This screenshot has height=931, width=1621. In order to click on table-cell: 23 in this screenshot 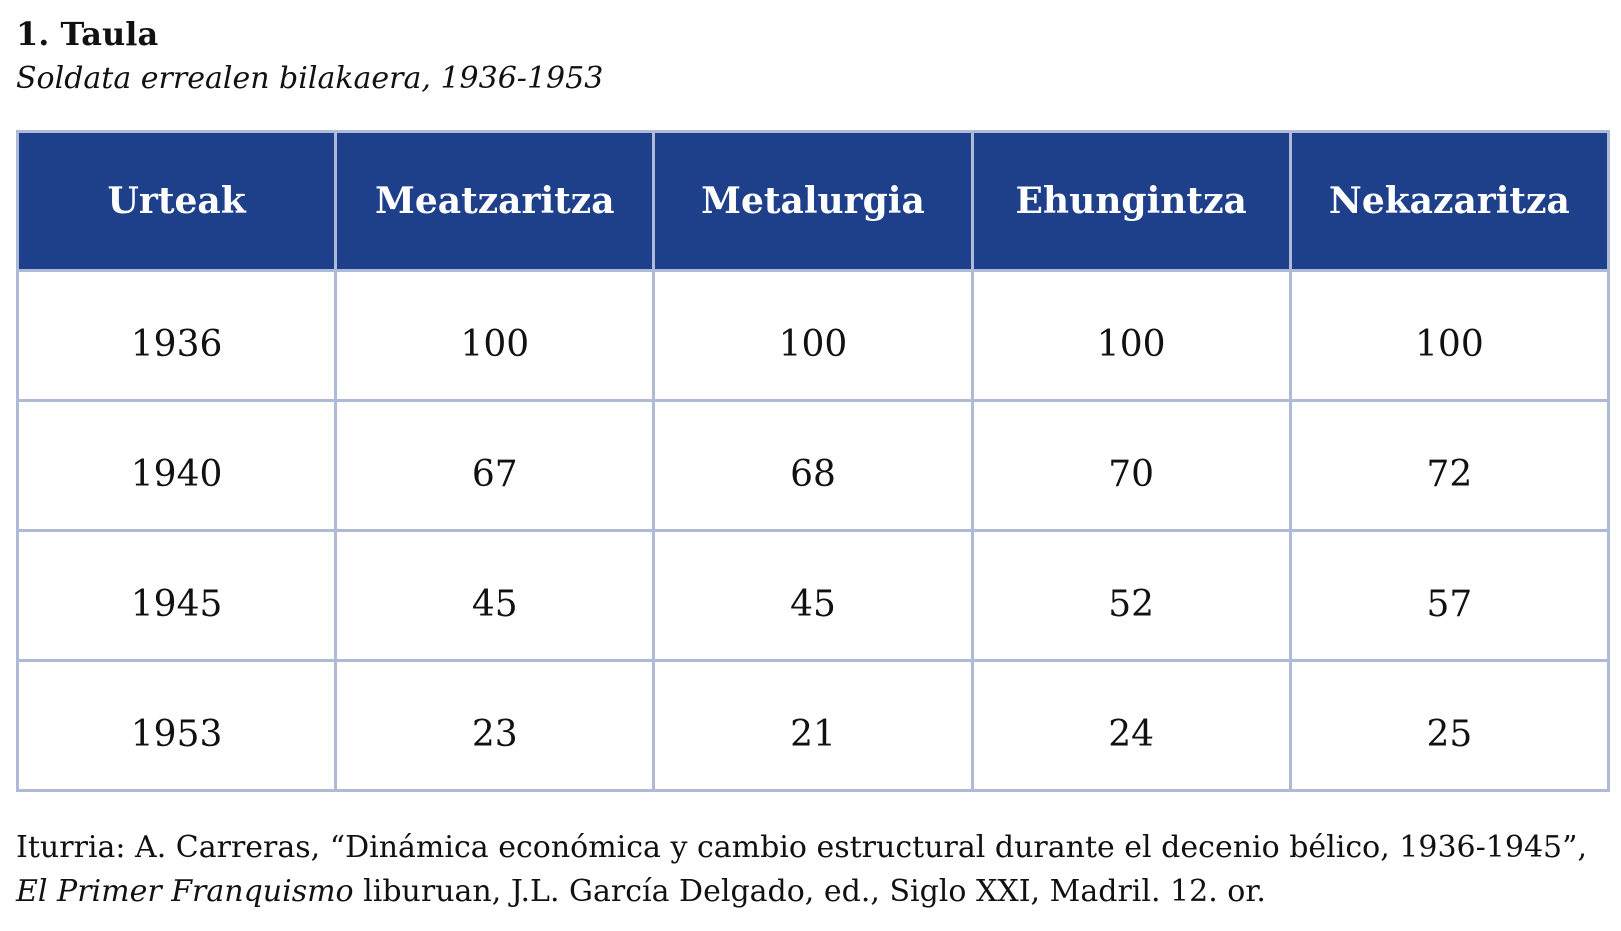, I will do `click(495, 725)`.